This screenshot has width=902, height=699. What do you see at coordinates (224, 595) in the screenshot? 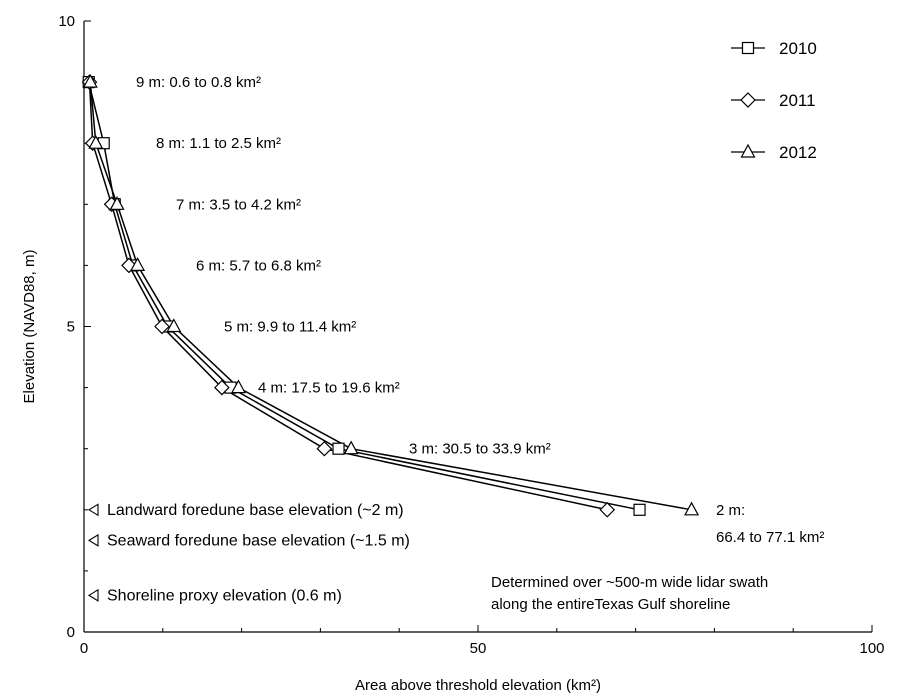
I see `reference-label: Shoreline proxy elevation (0.6 m)` at bounding box center [224, 595].